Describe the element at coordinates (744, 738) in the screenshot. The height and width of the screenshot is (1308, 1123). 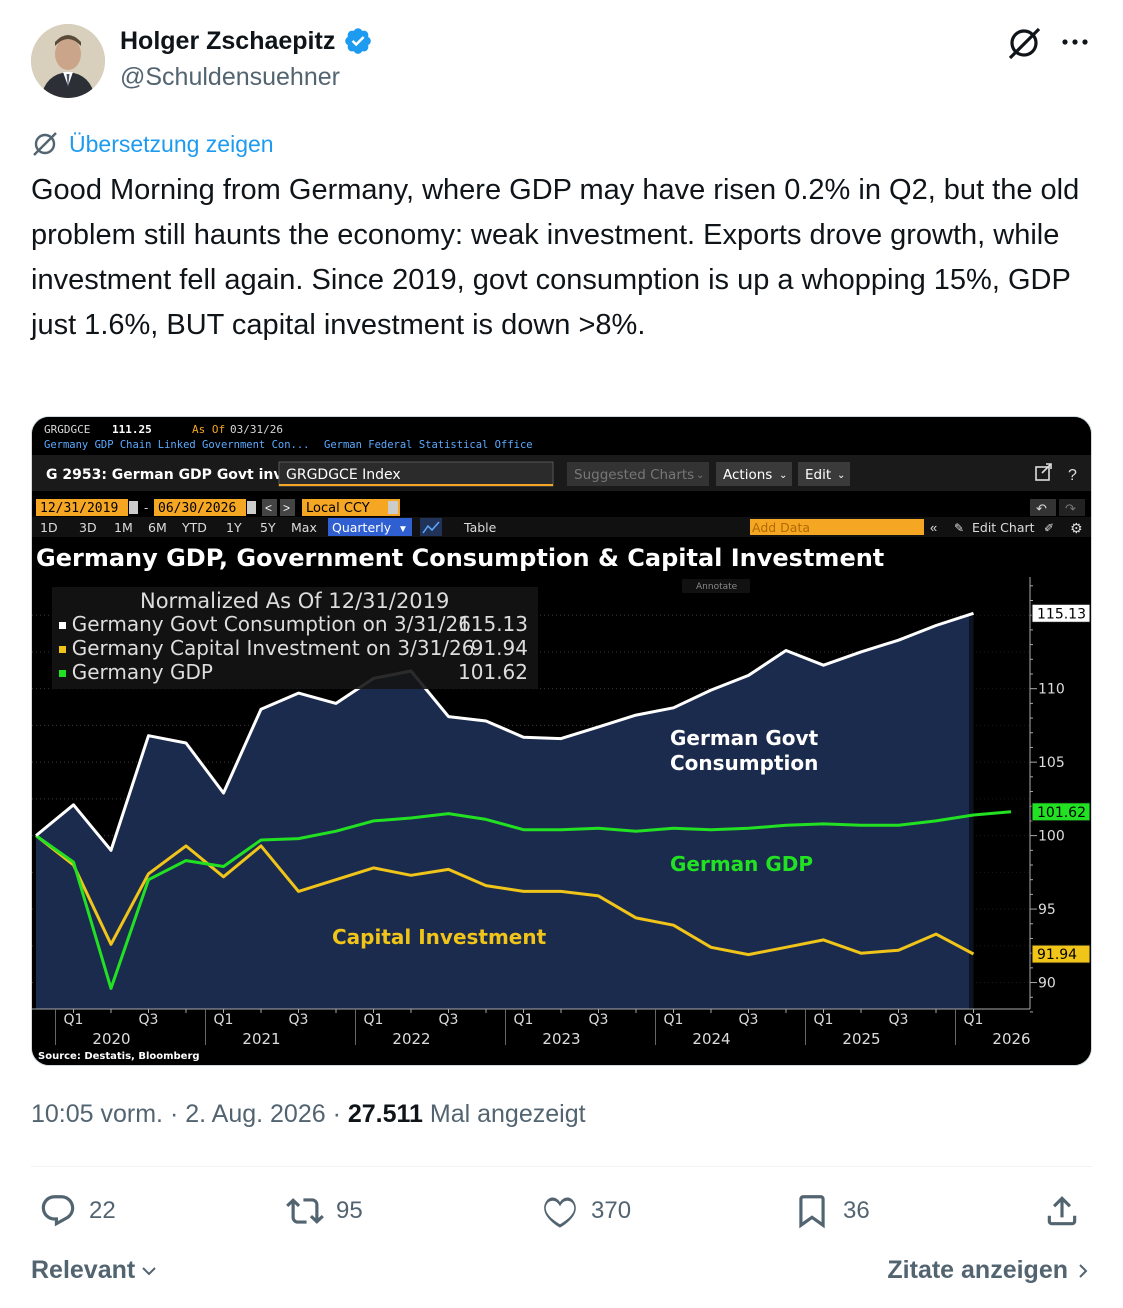
I see `govt-annotation-line1: German Govt` at that location.